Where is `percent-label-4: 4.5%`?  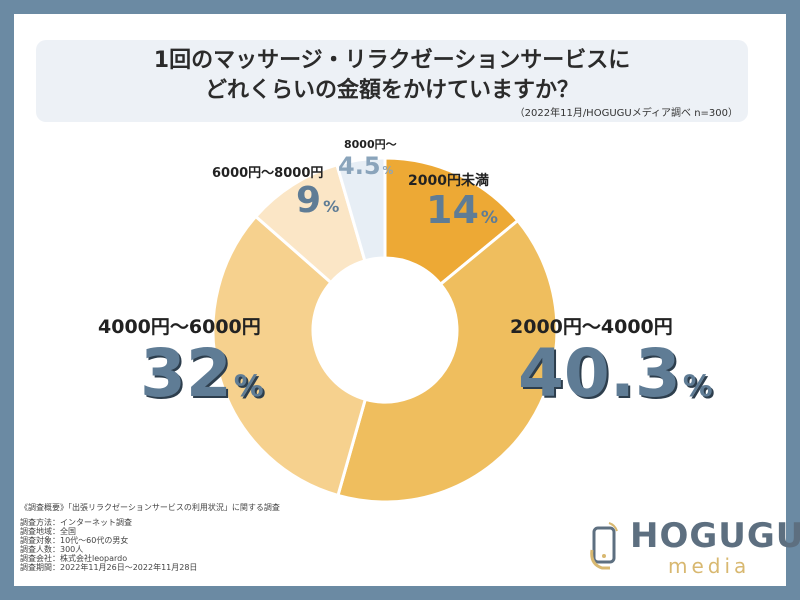
percent-label-4: 4.5% is located at coordinates (367, 168).